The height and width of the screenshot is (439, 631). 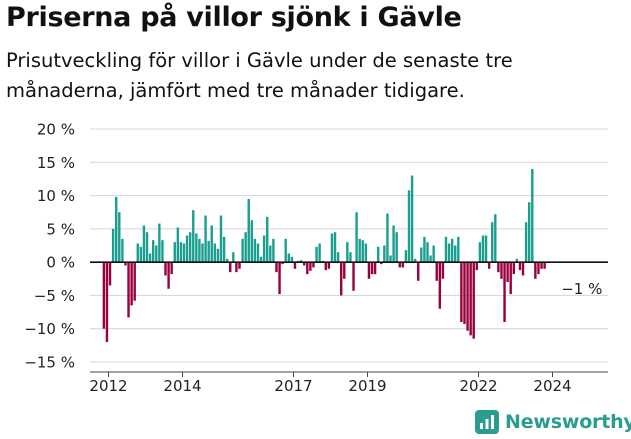 What do you see at coordinates (108, 386) in the screenshot?
I see `x-tick-label: 2012` at bounding box center [108, 386].